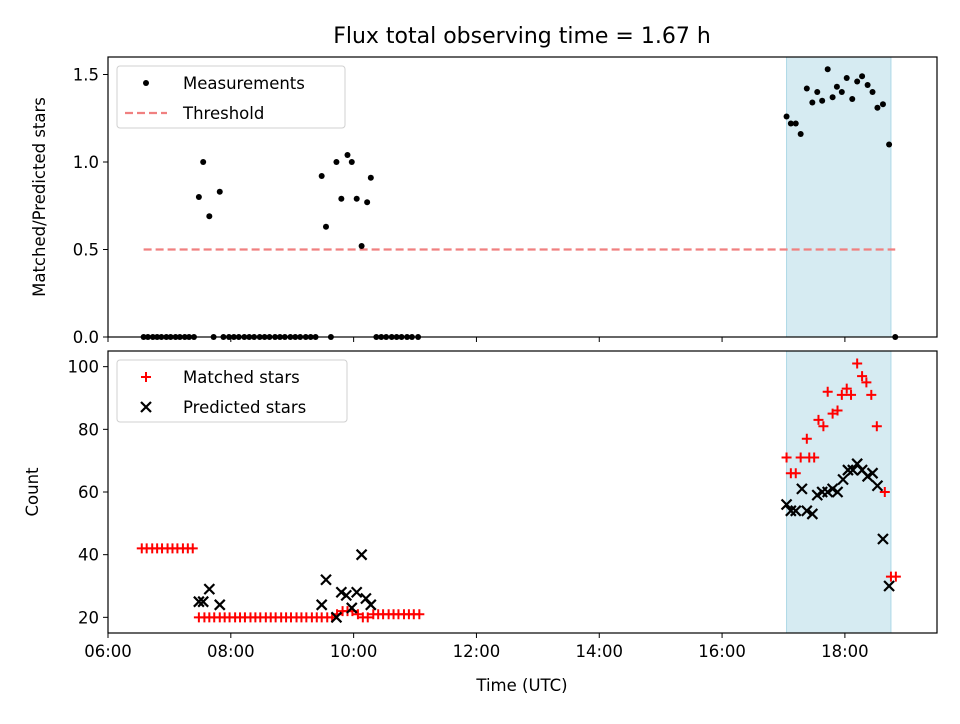 The height and width of the screenshot is (724, 960). Describe the element at coordinates (88, 555) in the screenshot. I see `y-tick-label: 40` at that location.